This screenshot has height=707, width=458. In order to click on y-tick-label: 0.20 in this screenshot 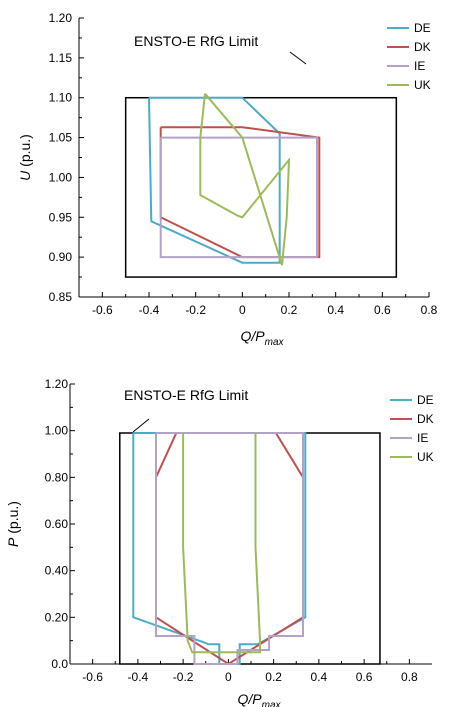, I will do `click(57, 617)`.